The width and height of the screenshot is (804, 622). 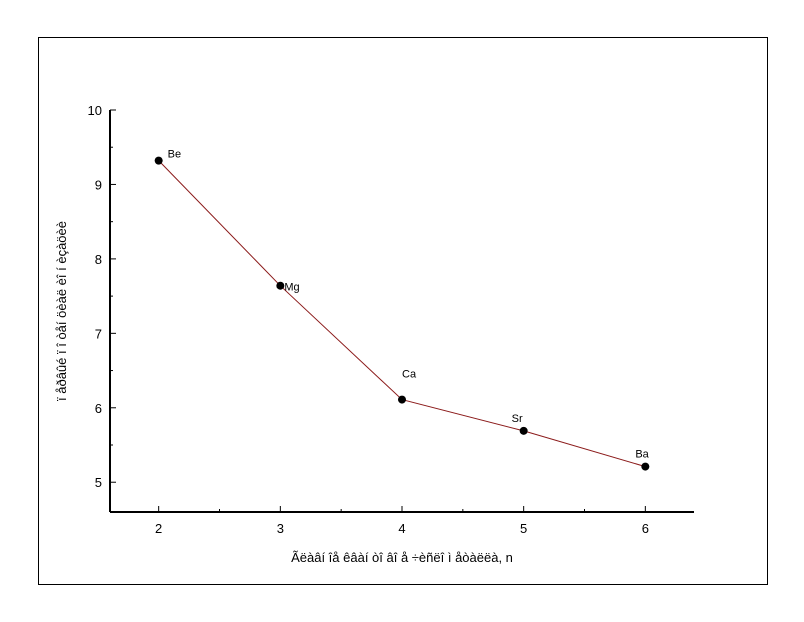 I want to click on y-tick-label: 7, so click(x=98, y=333).